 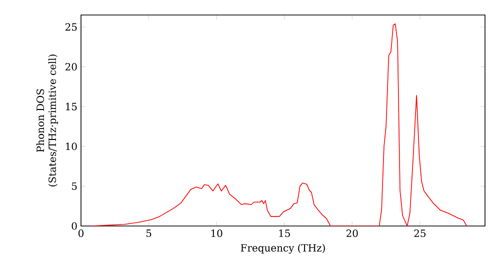 What do you see at coordinates (420, 234) in the screenshot?
I see `x-tick-label: 25` at bounding box center [420, 234].